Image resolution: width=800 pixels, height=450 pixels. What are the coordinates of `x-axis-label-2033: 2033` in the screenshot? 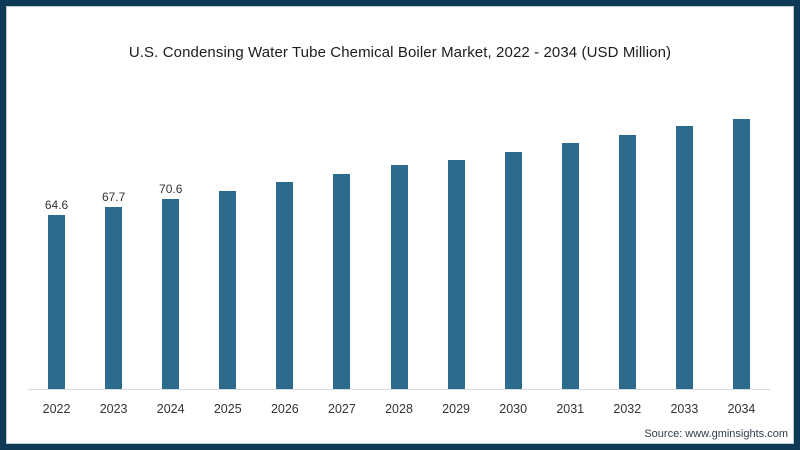 It's located at (684, 409).